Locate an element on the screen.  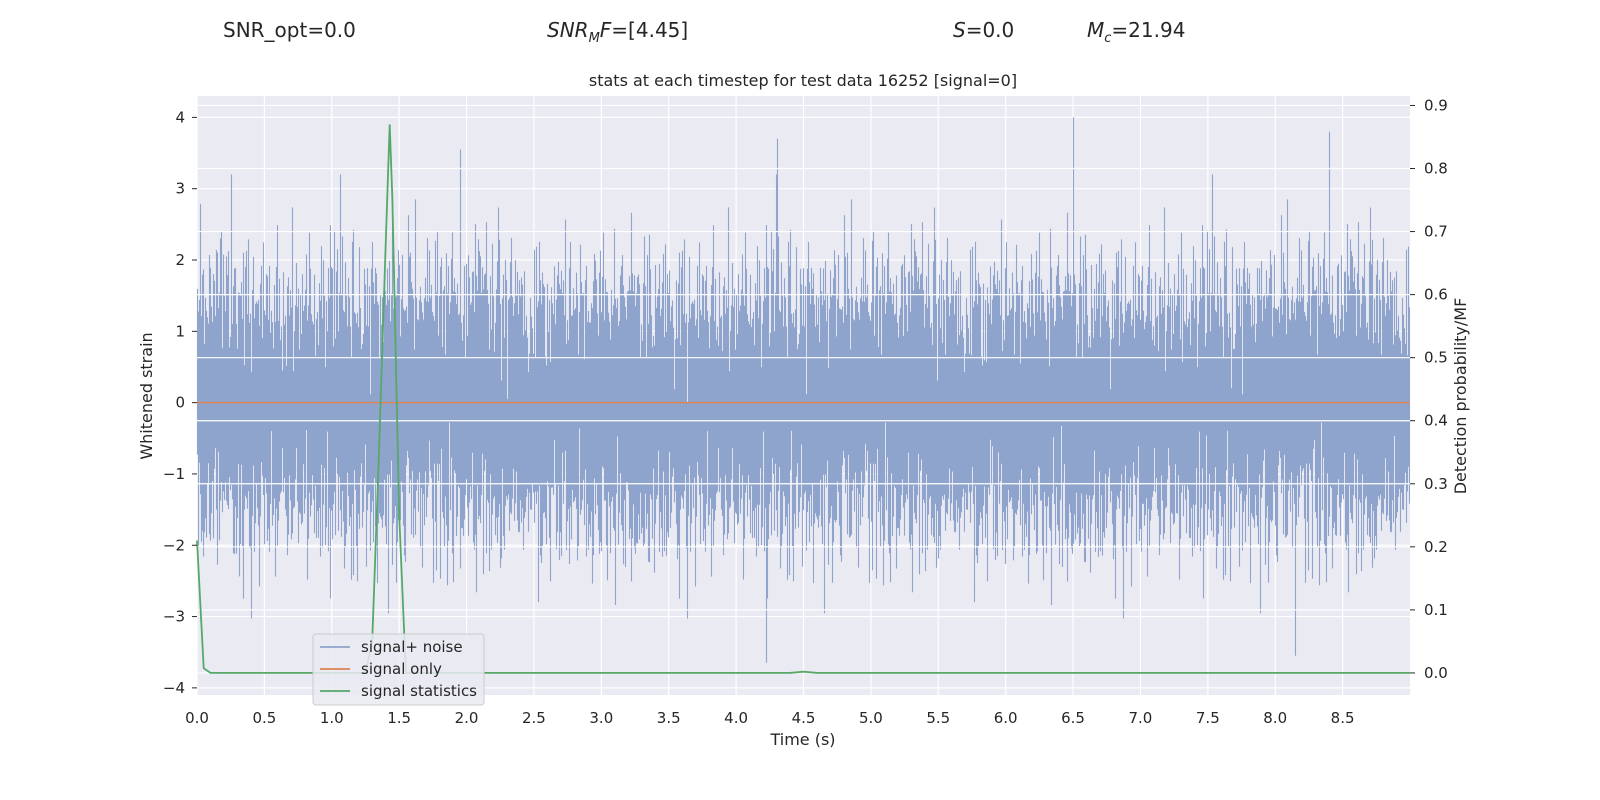
y2-tick-label: 0.0 is located at coordinates (1436, 673).